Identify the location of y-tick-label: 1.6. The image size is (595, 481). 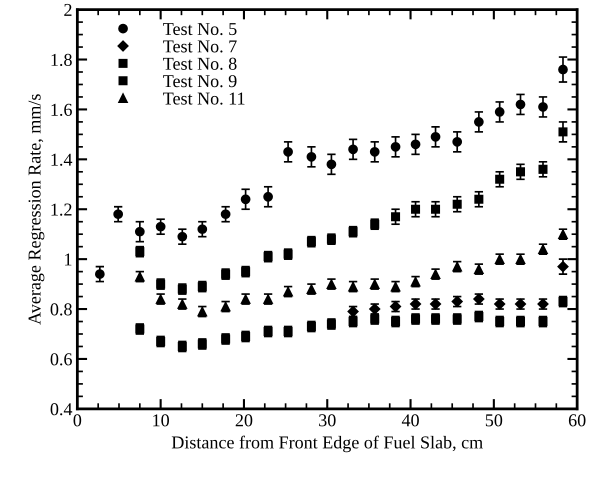
(62, 110).